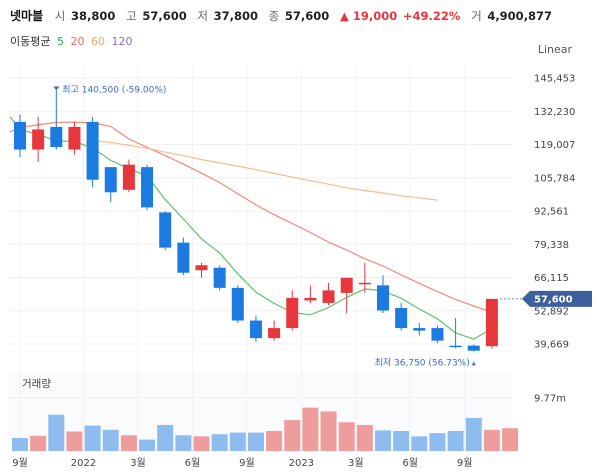 Image resolution: width=600 pixels, height=474 pixels. What do you see at coordinates (36, 384) in the screenshot?
I see `volume-pane-label: 거래량` at bounding box center [36, 384].